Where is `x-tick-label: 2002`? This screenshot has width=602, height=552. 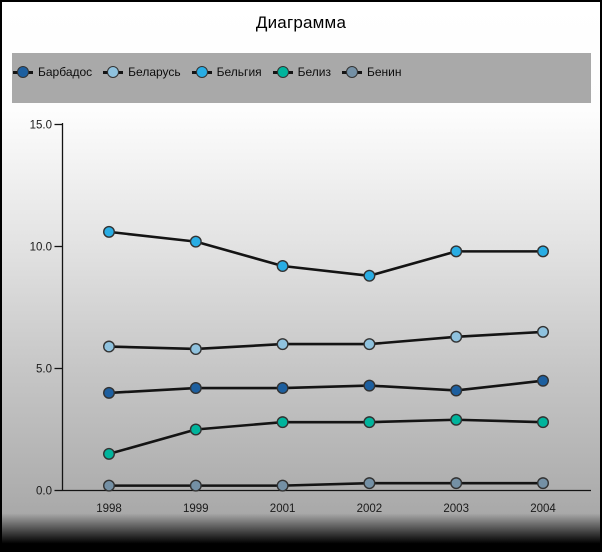 x-tick-label: 2002 is located at coordinates (370, 509).